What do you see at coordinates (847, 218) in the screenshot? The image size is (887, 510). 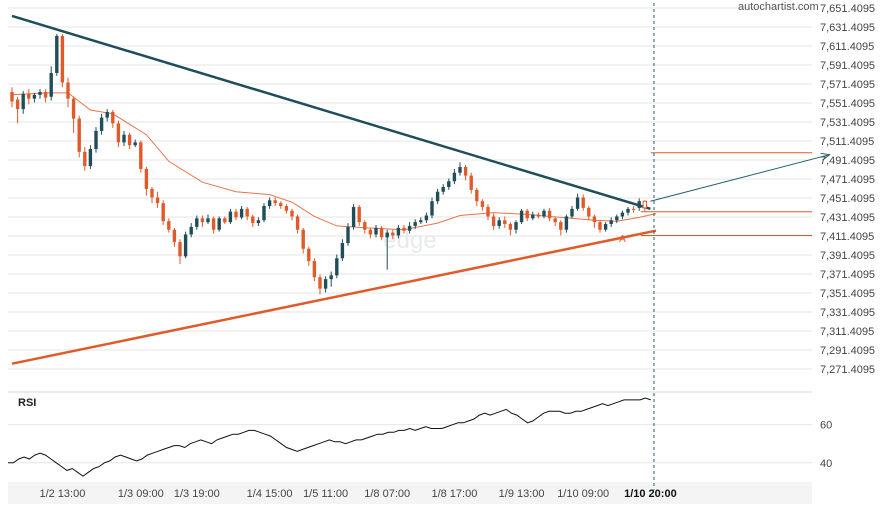 I see `y-tick-label: 7,431.4095` at bounding box center [847, 218].